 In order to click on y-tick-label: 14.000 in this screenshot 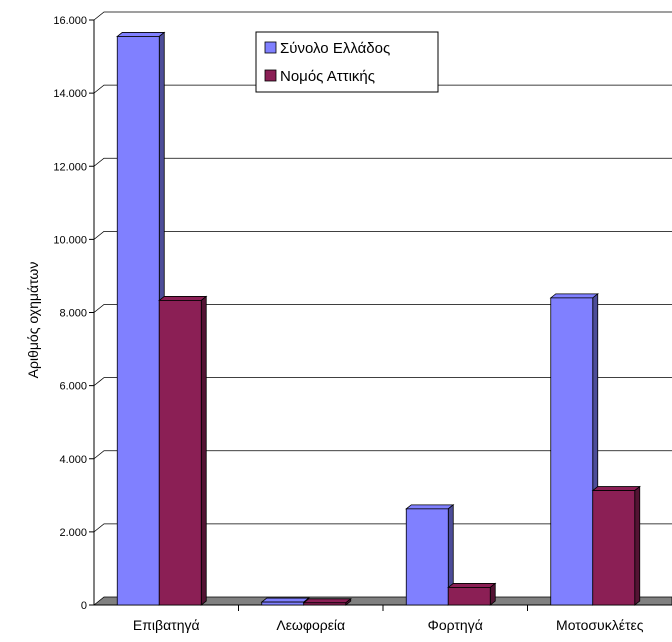, I will do `click(70, 94)`.